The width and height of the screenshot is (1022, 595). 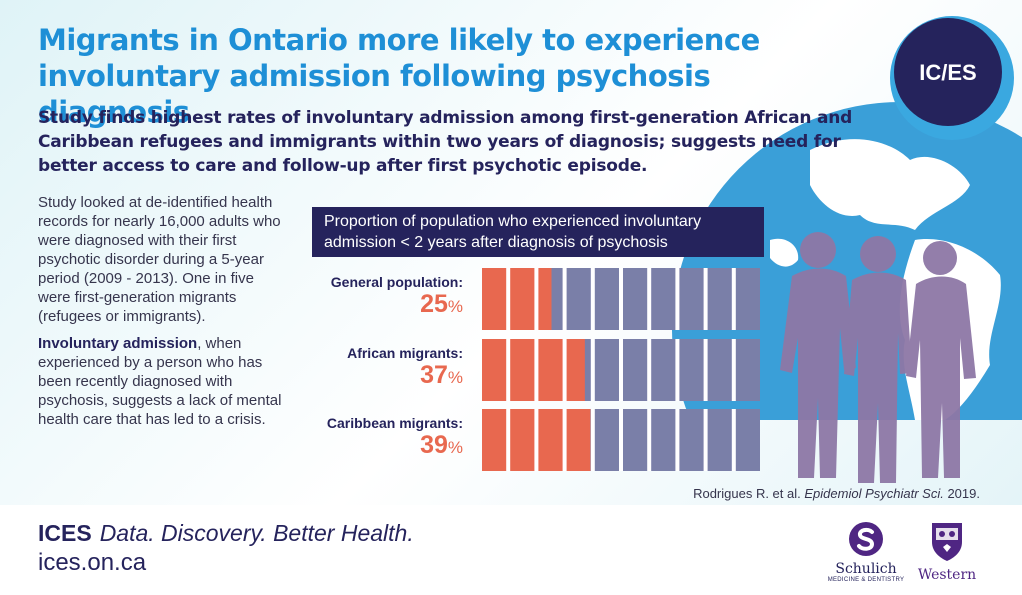 What do you see at coordinates (256, 533) in the screenshot?
I see `brand-tagline: Data. Discovery. Better Health.` at bounding box center [256, 533].